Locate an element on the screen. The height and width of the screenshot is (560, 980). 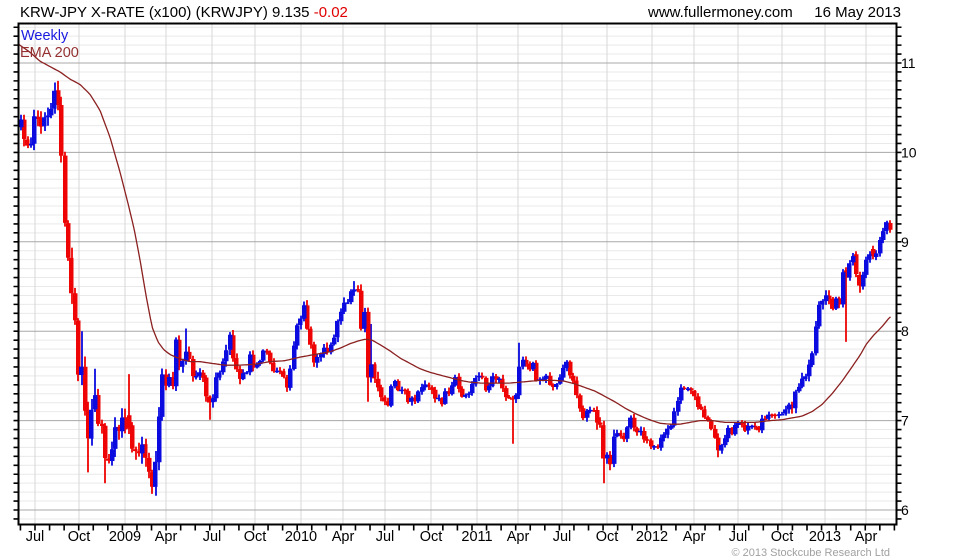
svg-text: 2011 is located at coordinates (476, 537).